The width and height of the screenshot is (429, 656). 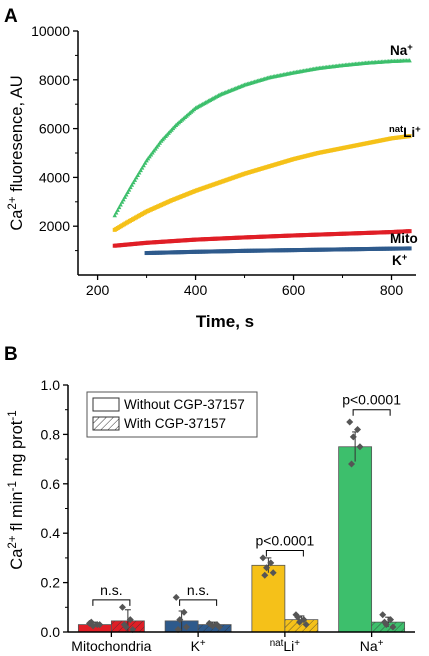 What do you see at coordinates (54, 177) in the screenshot?
I see `y-tick-label: 4000` at bounding box center [54, 177].